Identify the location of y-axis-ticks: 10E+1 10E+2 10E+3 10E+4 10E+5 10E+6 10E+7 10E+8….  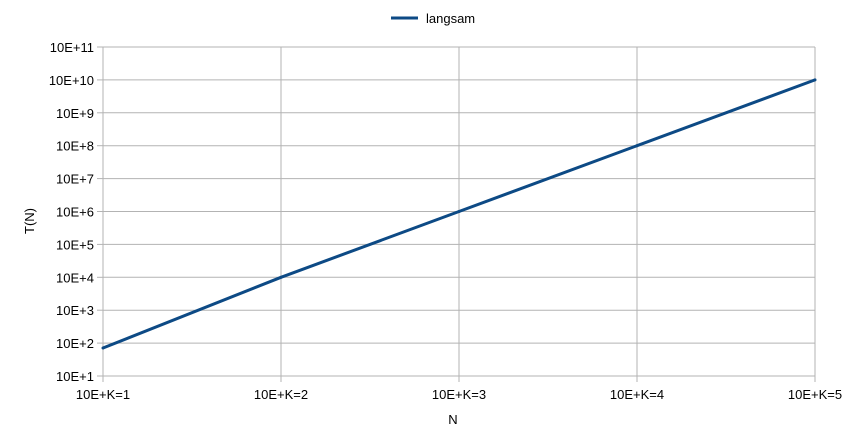
(71, 212).